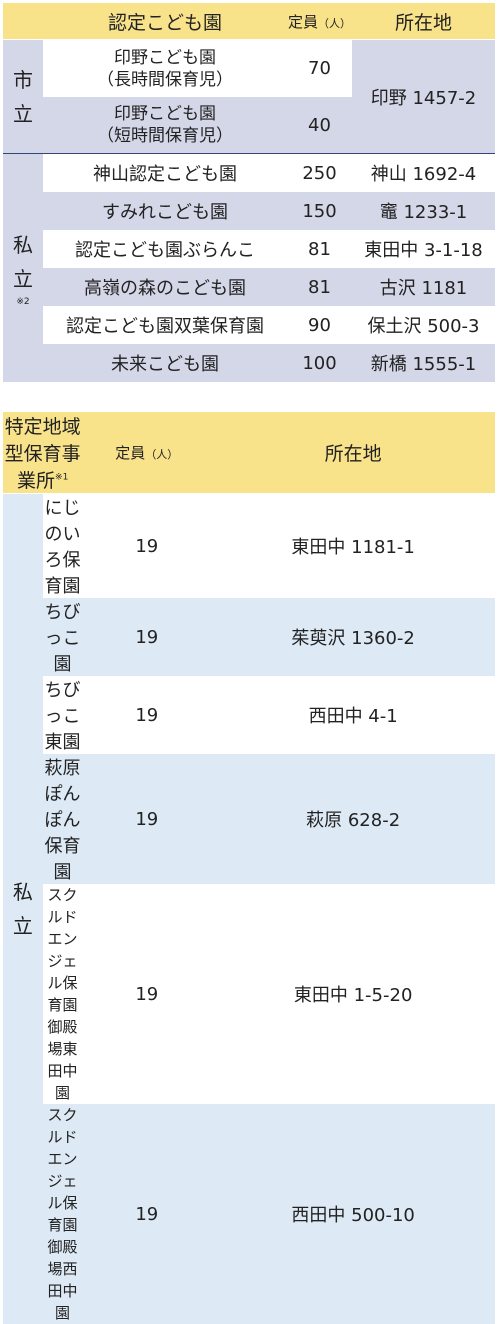 The height and width of the screenshot is (1324, 500). What do you see at coordinates (23, 268) in the screenshot?
I see `group-label-private: 私 立 ※2` at bounding box center [23, 268].